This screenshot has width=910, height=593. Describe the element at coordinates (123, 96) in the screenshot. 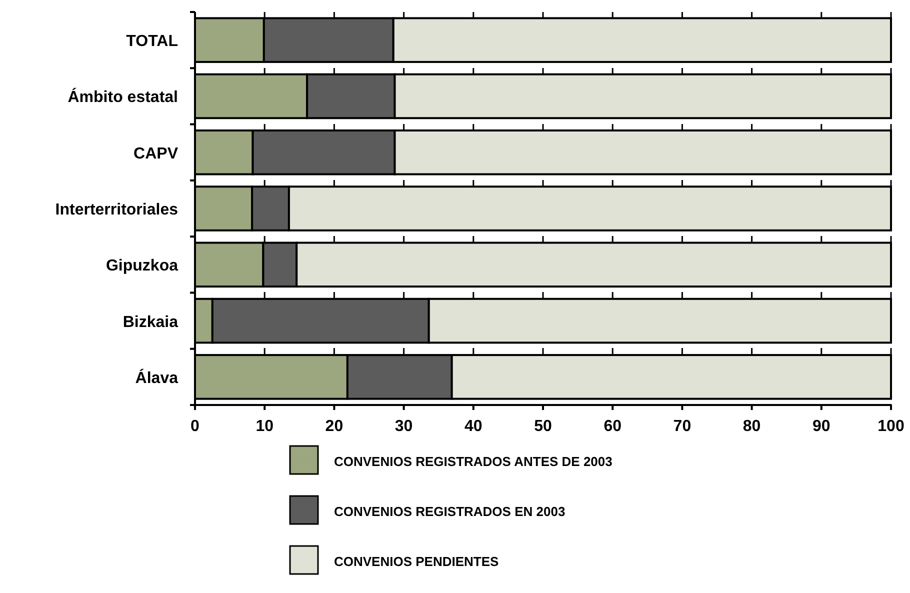

I see `y-tick-label: Ámbito estatal` at that location.